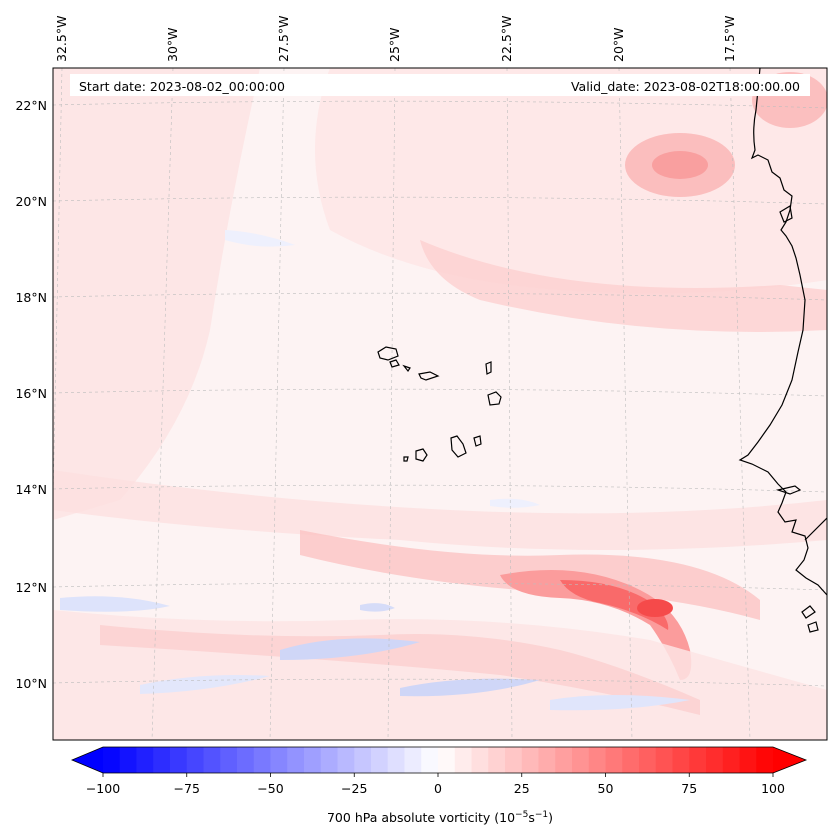 The height and width of the screenshot is (839, 837). Describe the element at coordinates (172, 44) in the screenshot. I see `lon-label-30w: 30°W` at that location.